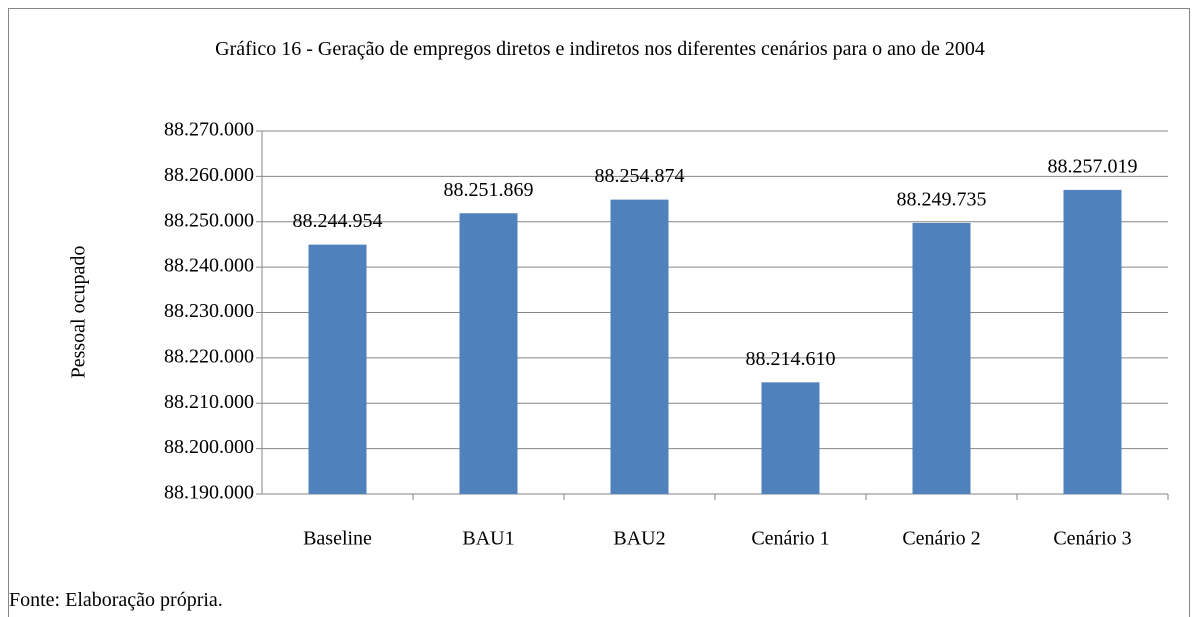  I want to click on data-label: 88.214.610, so click(791, 359).